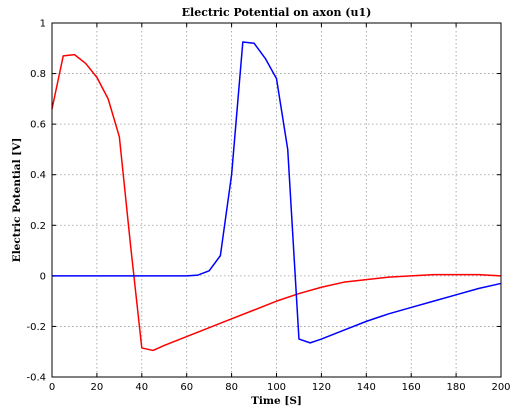 The image size is (515, 410). What do you see at coordinates (52, 387) in the screenshot?
I see `x-tick-label: 0` at bounding box center [52, 387].